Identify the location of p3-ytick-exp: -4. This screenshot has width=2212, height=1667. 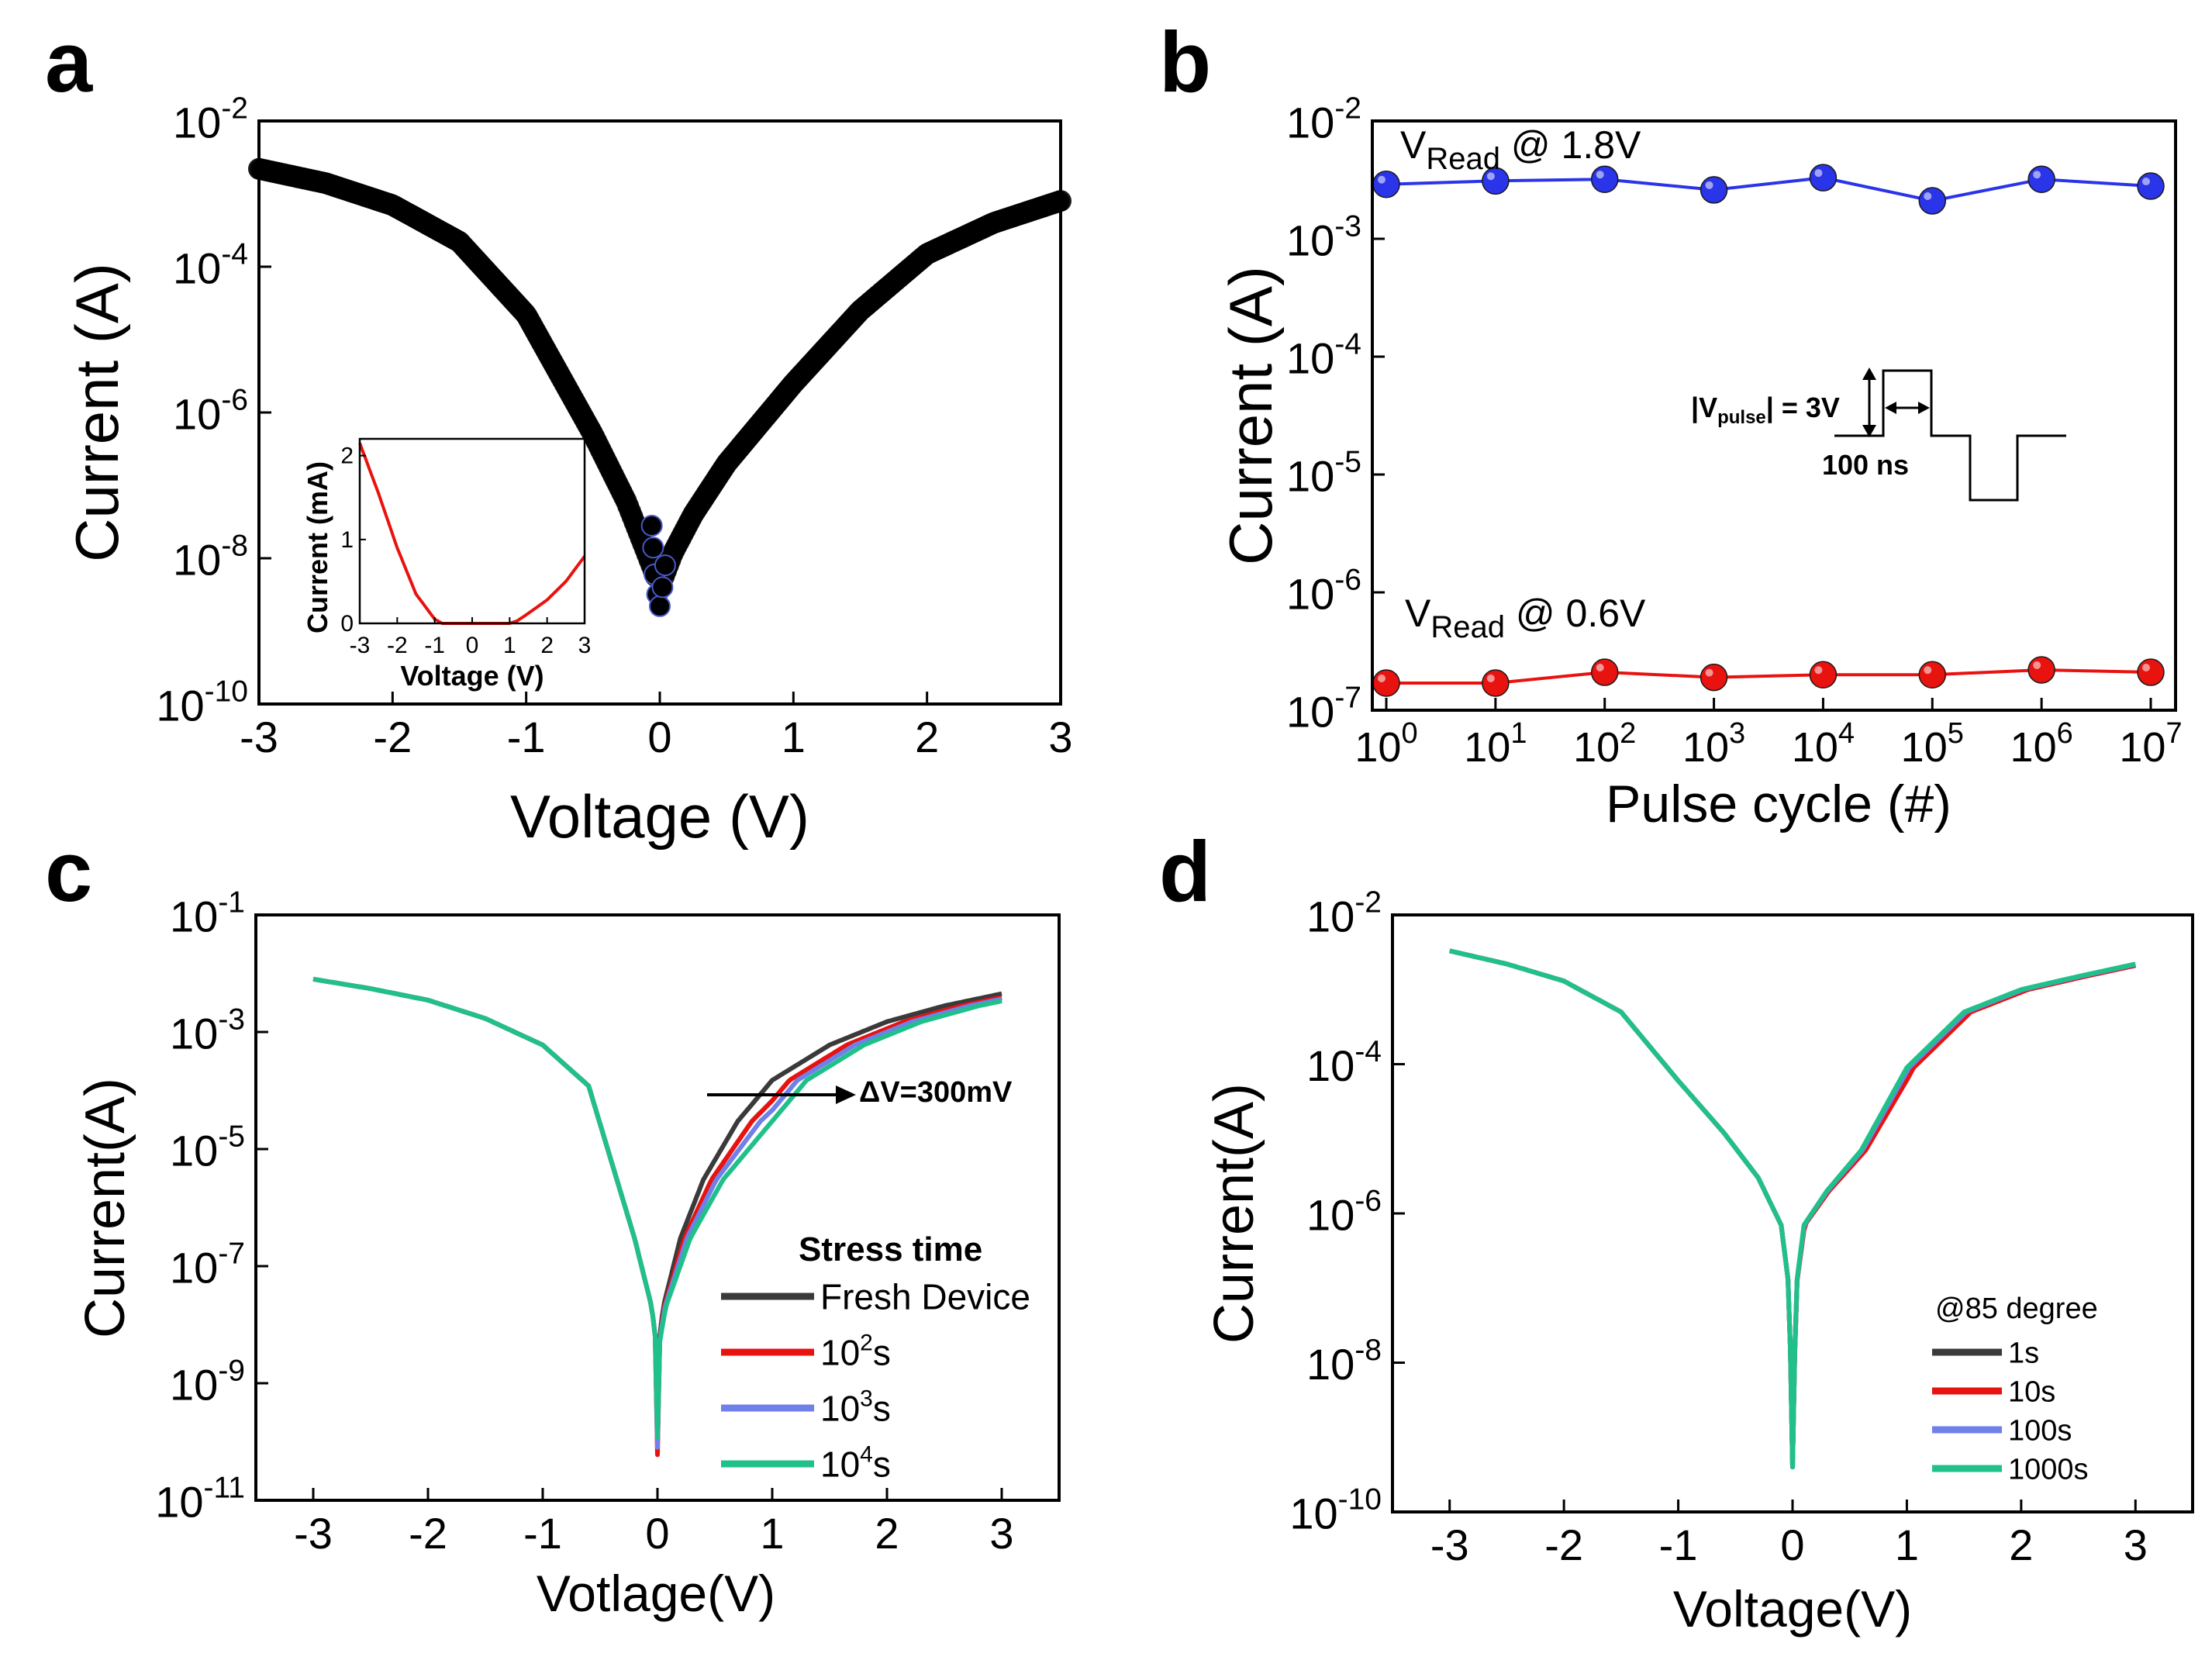
(1368, 1051).